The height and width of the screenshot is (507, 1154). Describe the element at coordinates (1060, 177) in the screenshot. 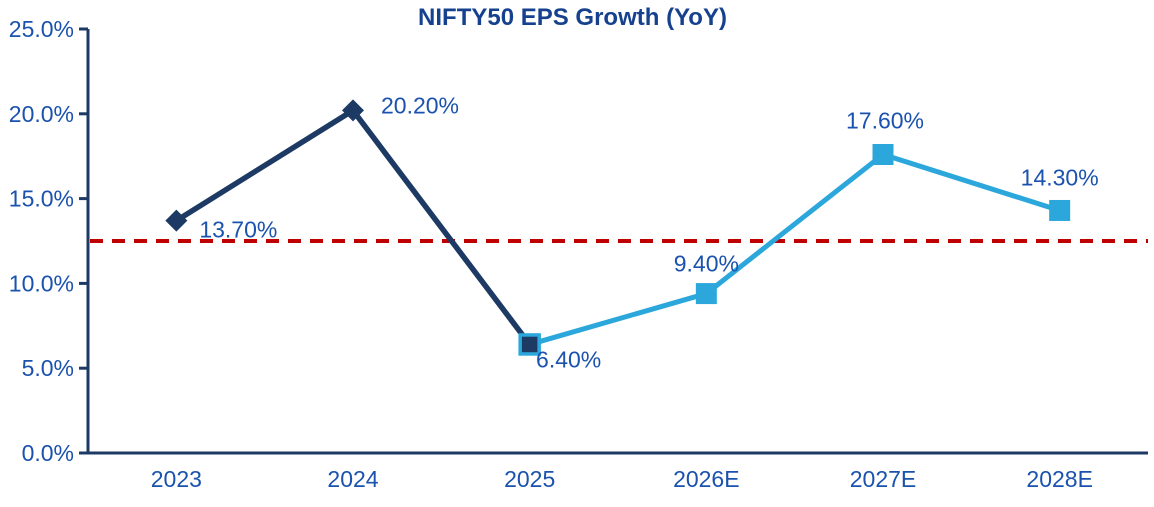

I see `data-point-label-2028E: 14.30%` at that location.